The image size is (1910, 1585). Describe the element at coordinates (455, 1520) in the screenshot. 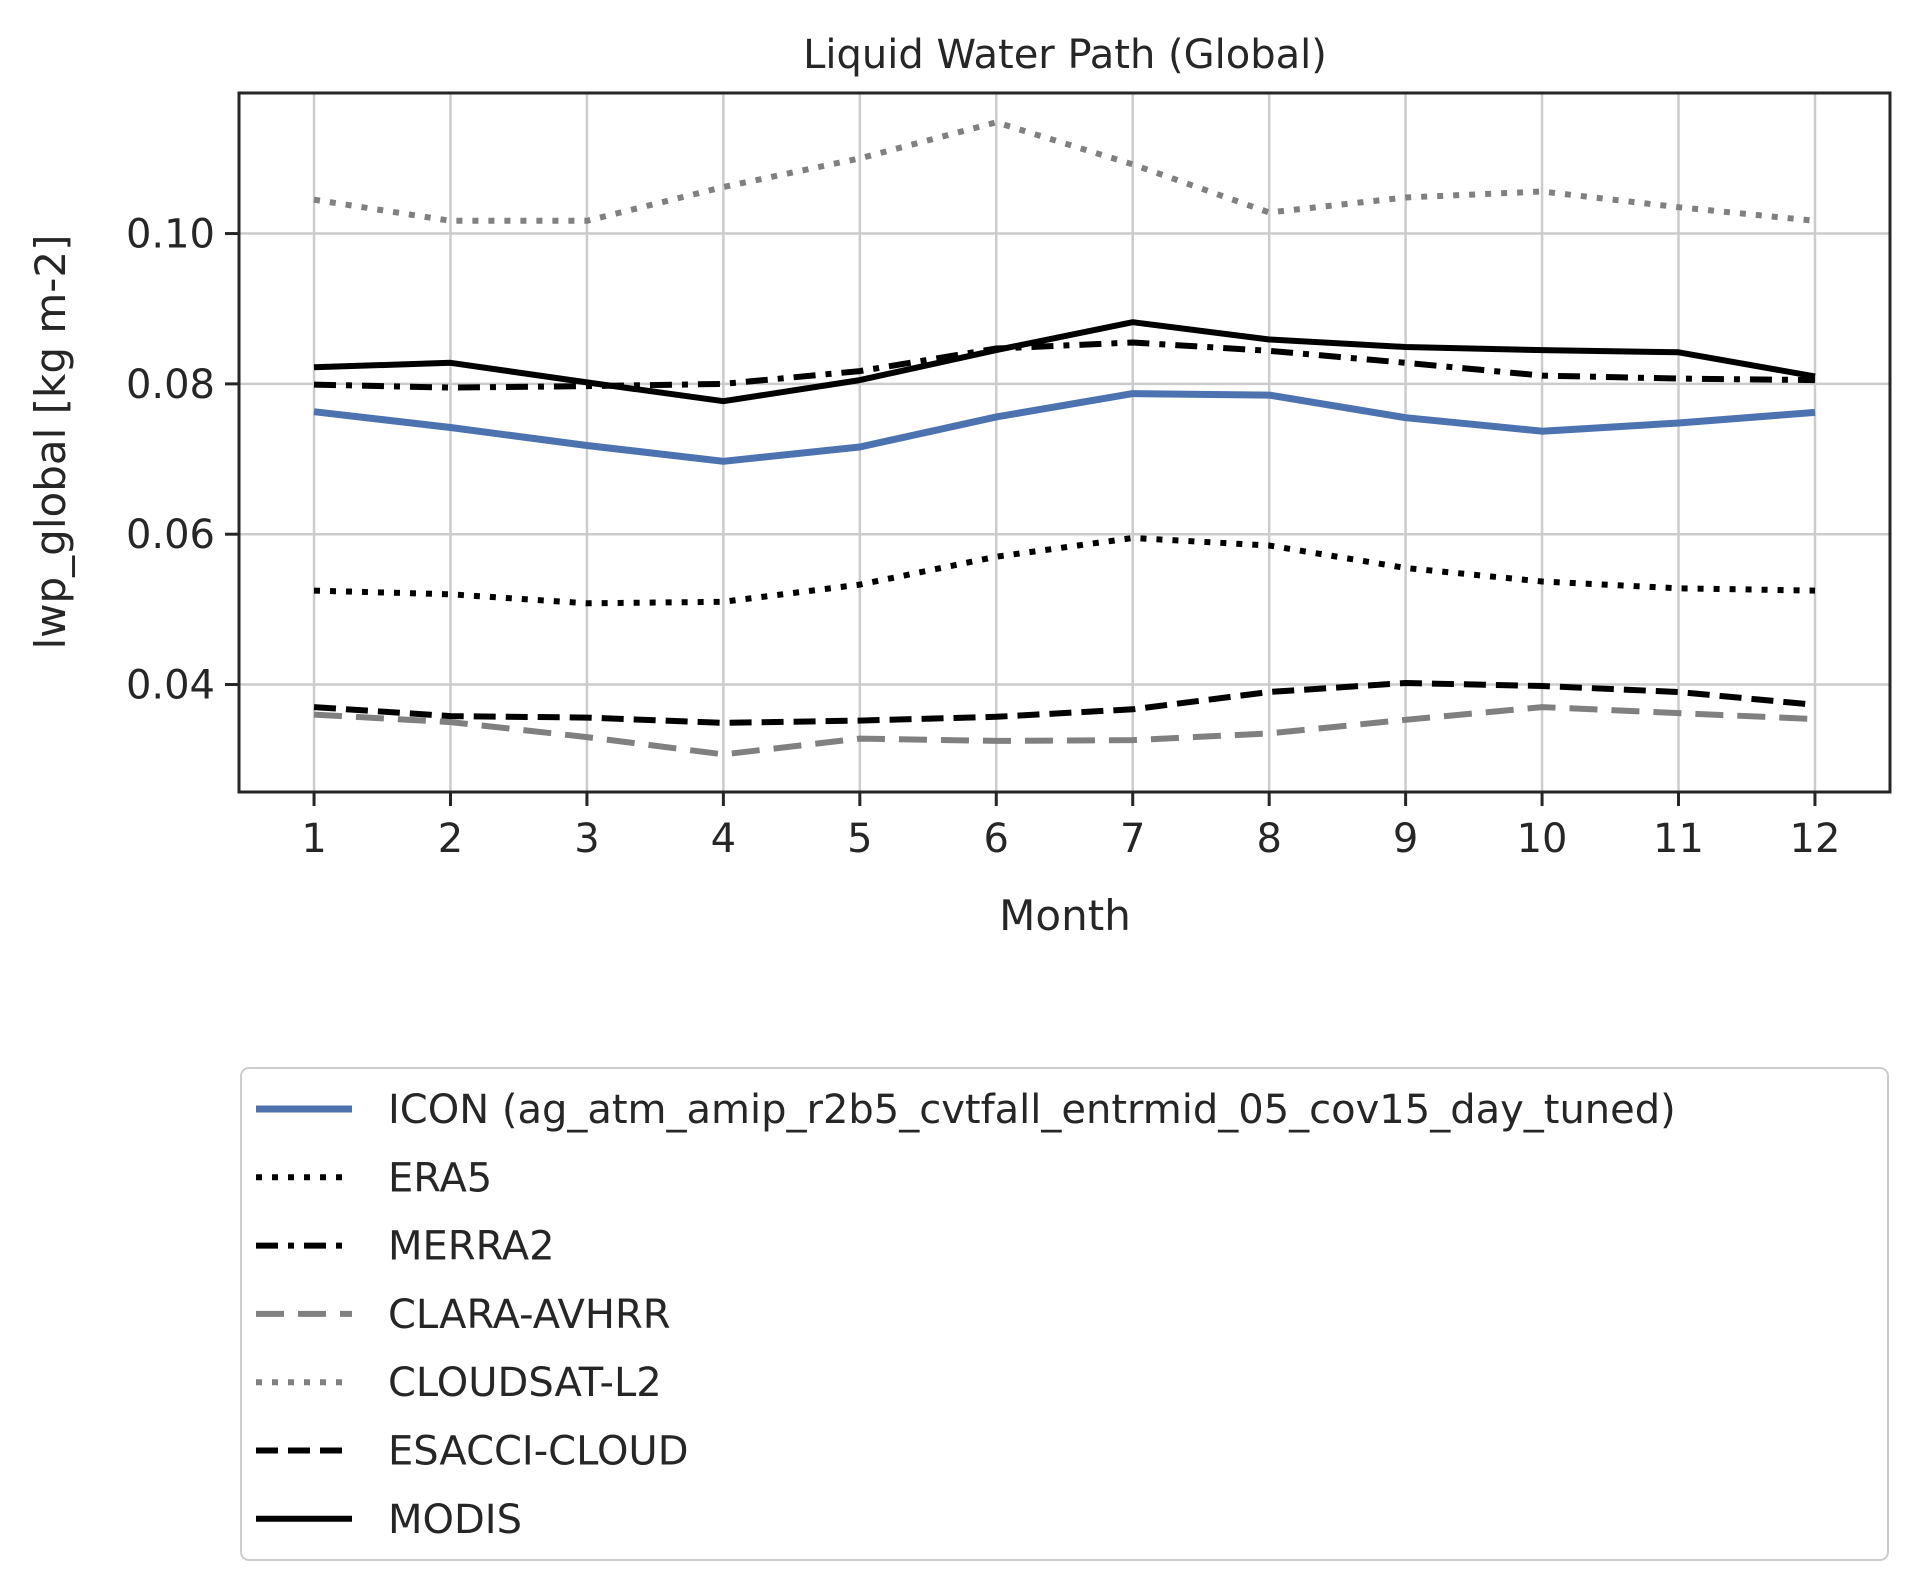

I see `legend-label: MODIS` at that location.